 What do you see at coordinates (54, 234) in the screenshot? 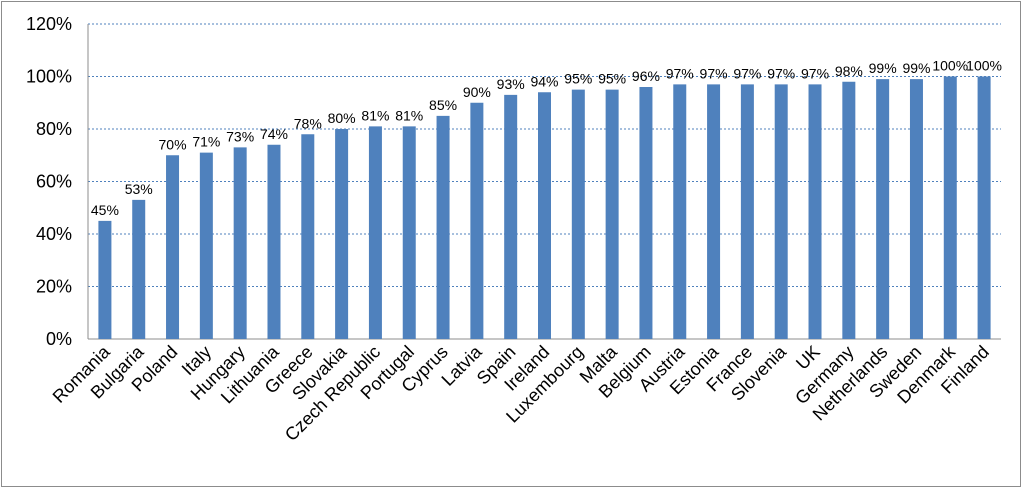
I see `y-tick-label: 40%` at bounding box center [54, 234].